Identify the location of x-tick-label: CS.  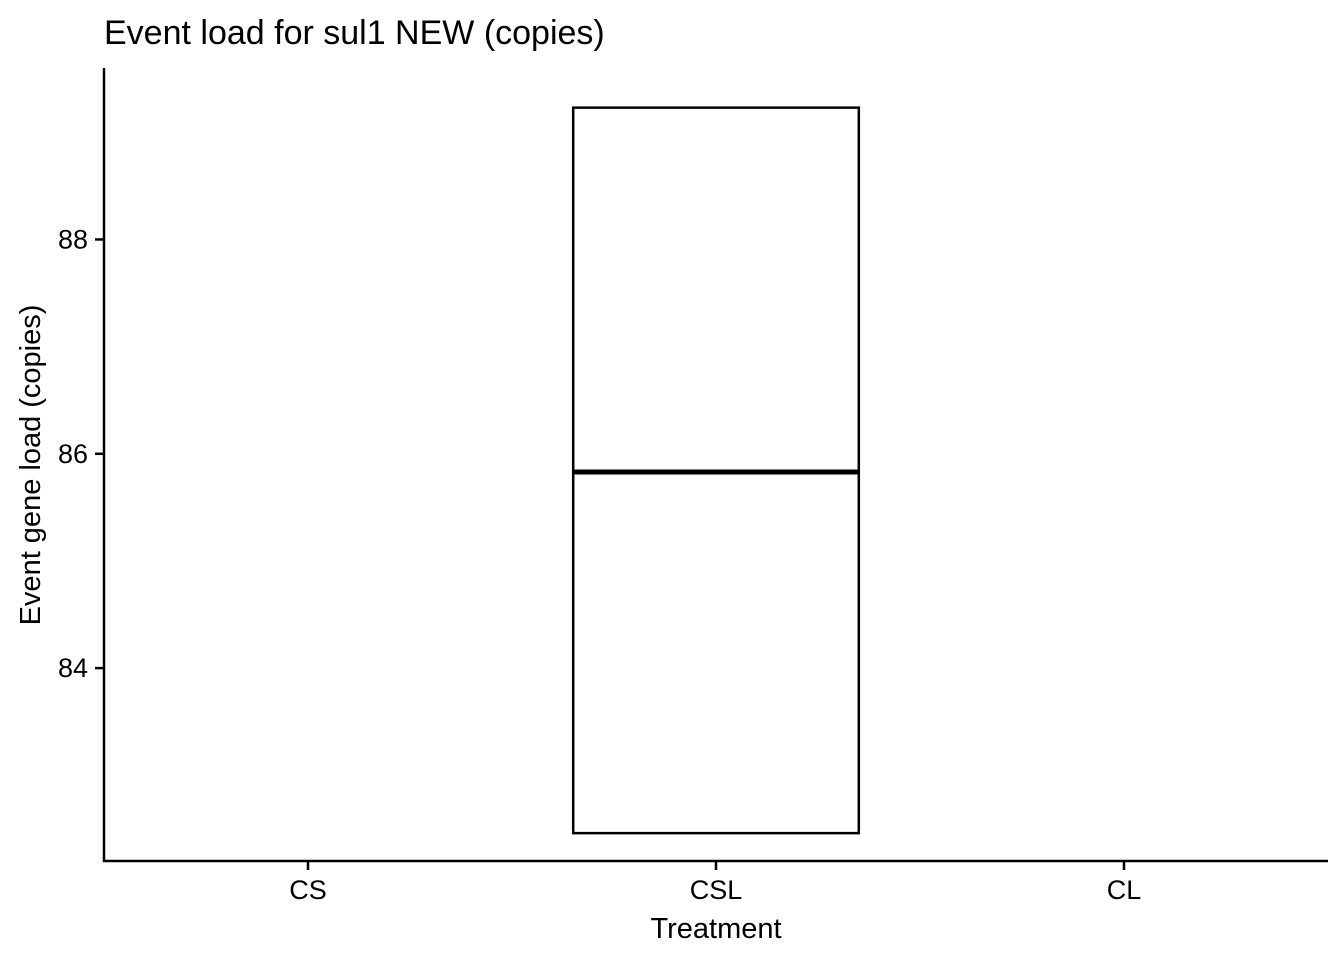
(308, 890).